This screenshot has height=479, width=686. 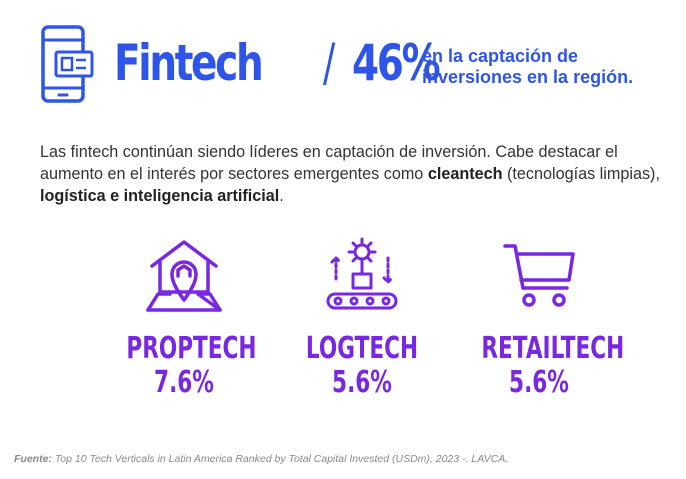 I want to click on paragraph-bold-cleantech: cleantech, so click(x=465, y=174).